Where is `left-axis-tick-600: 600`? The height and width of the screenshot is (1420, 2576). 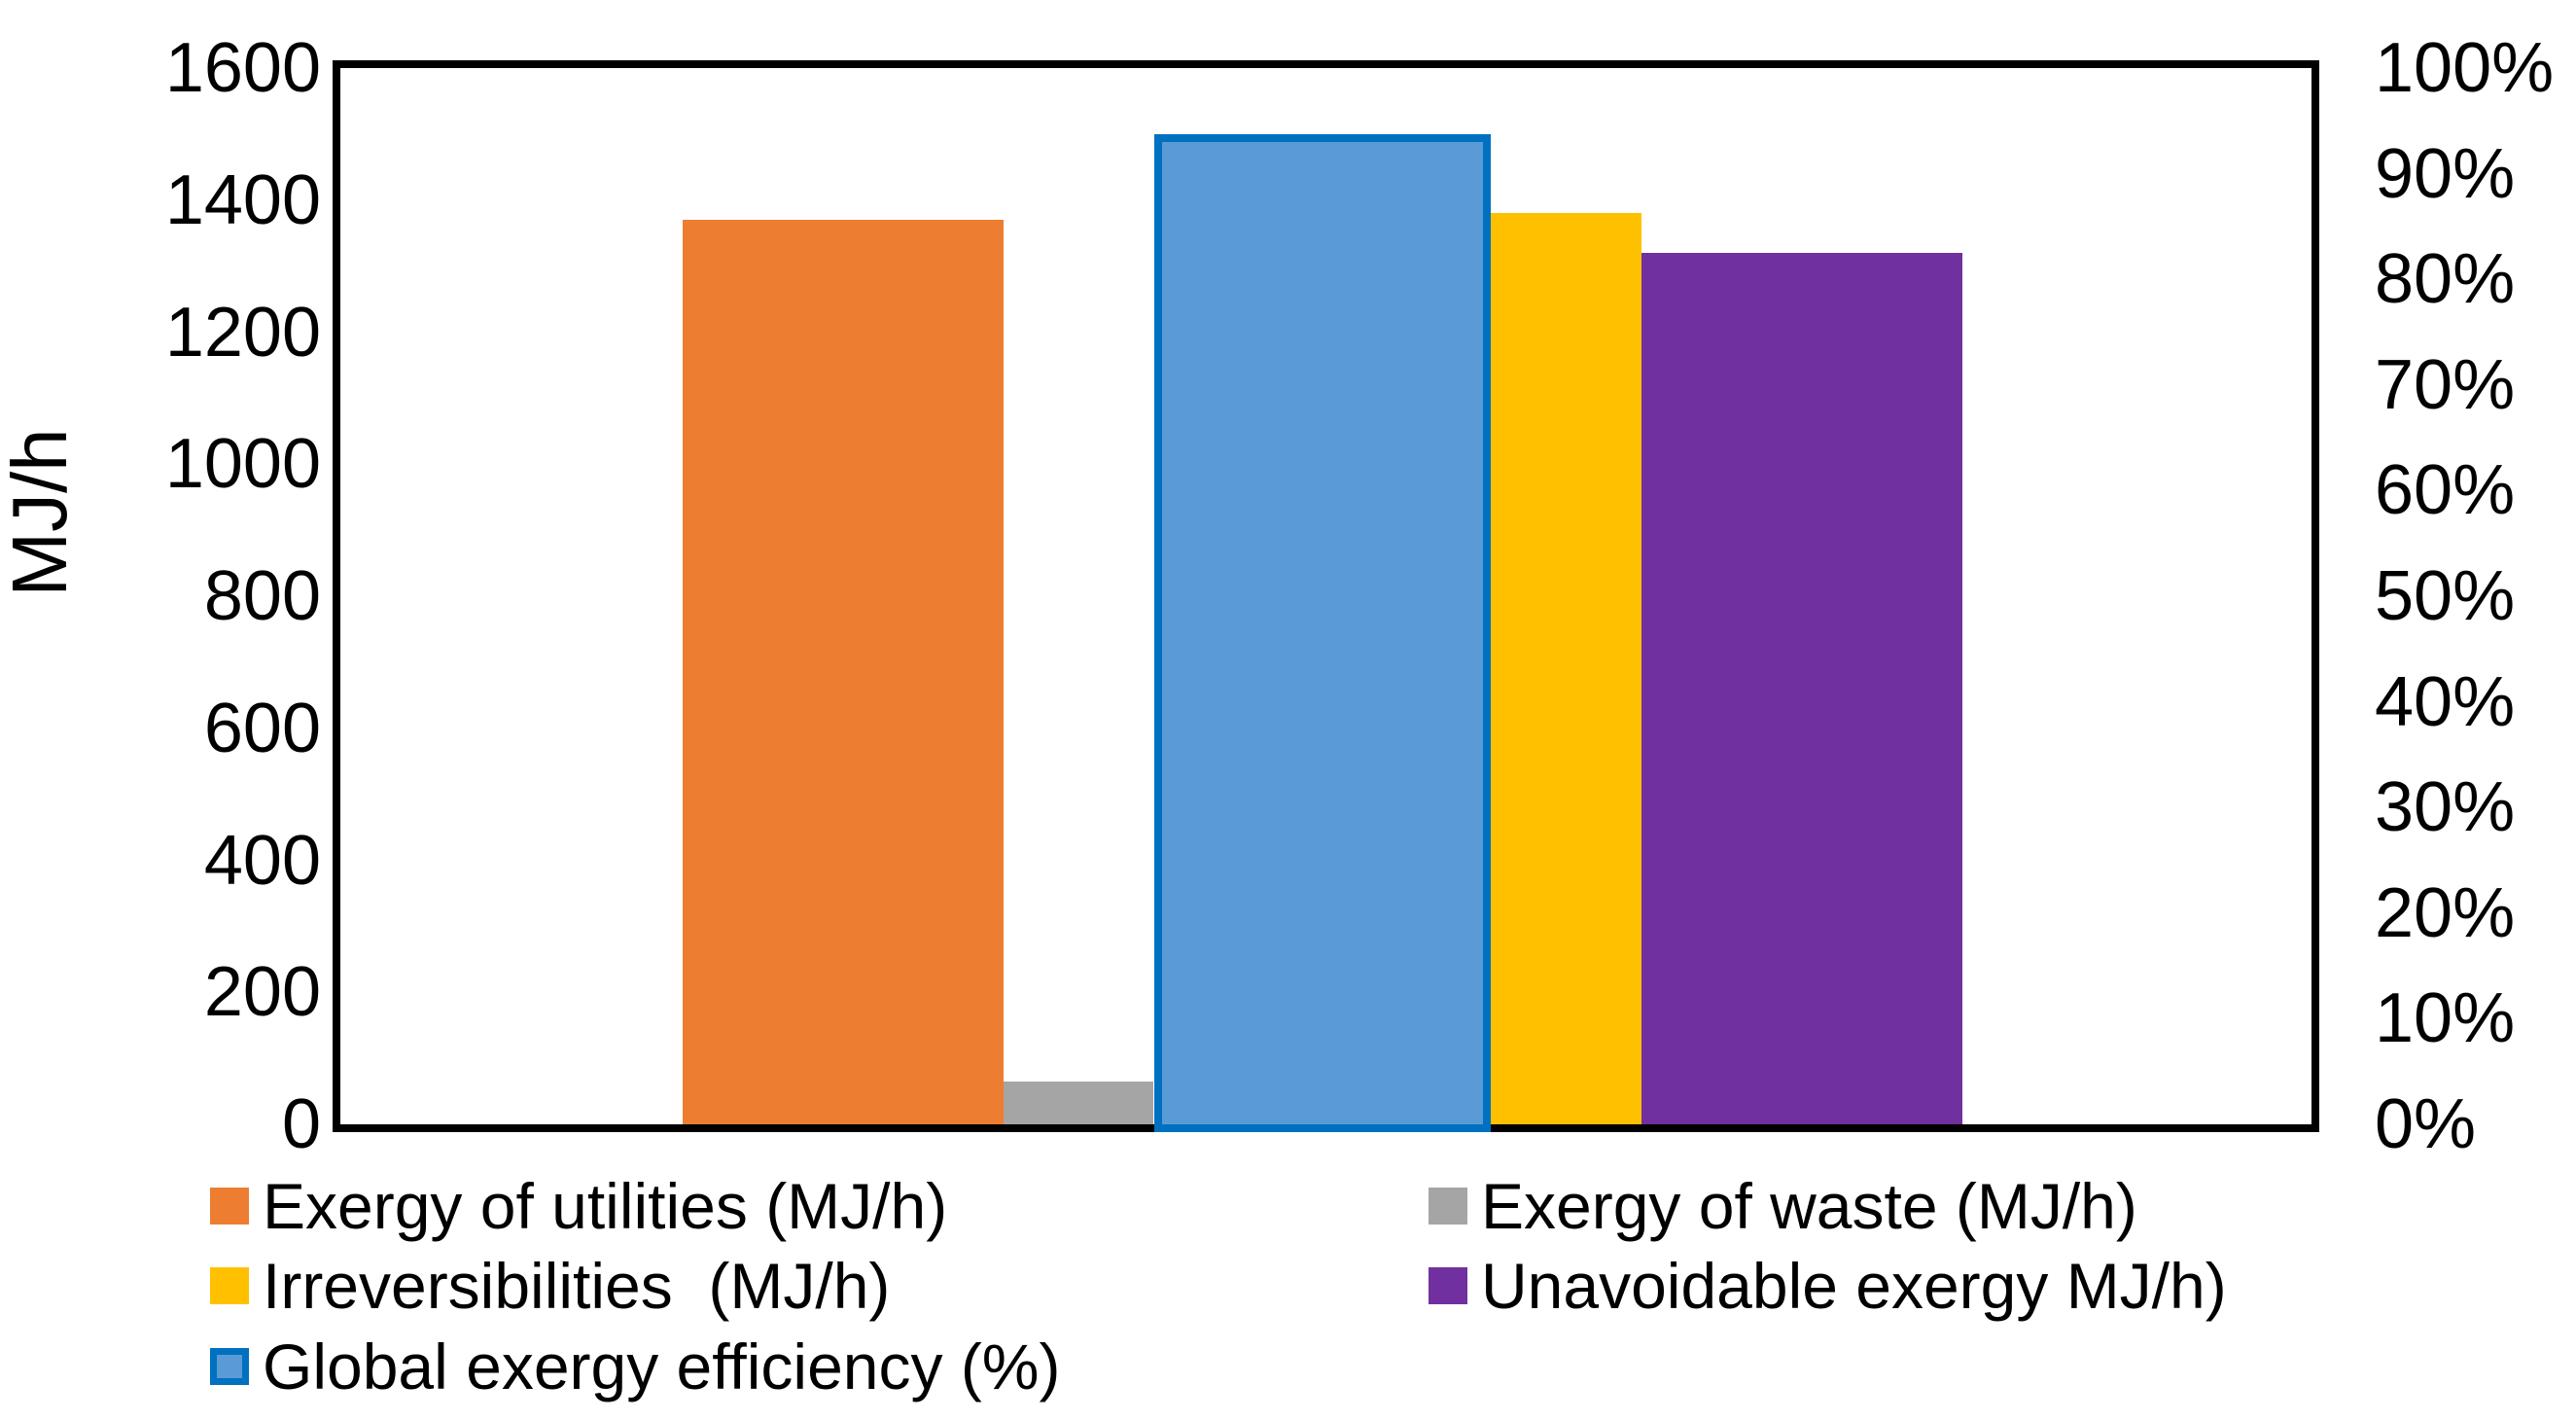
left-axis-tick-600: 600 is located at coordinates (262, 728).